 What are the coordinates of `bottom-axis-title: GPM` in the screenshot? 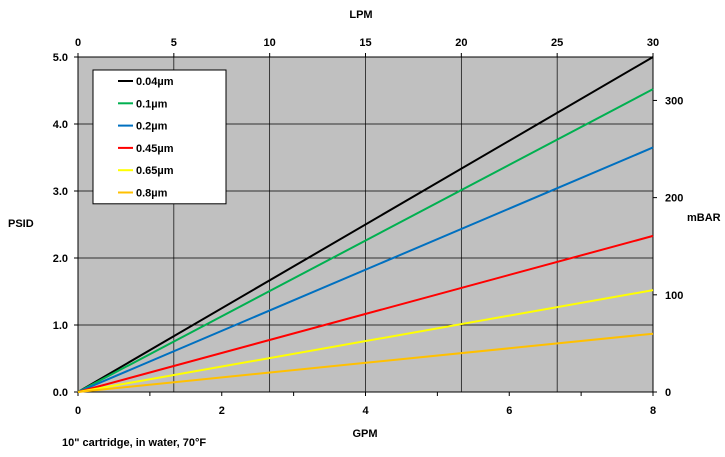 It's located at (364, 434).